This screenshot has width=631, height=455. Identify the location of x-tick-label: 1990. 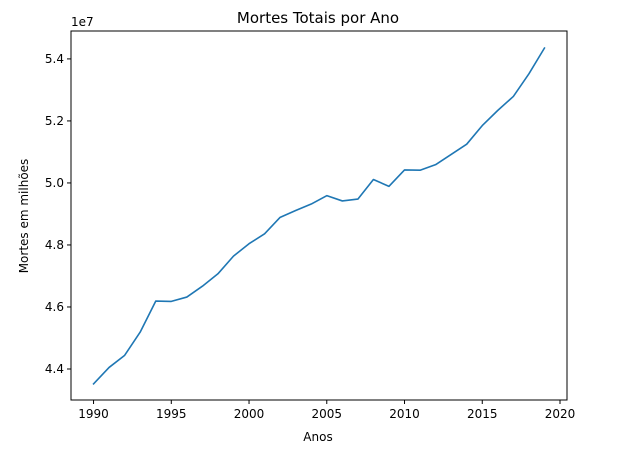
(93, 414).